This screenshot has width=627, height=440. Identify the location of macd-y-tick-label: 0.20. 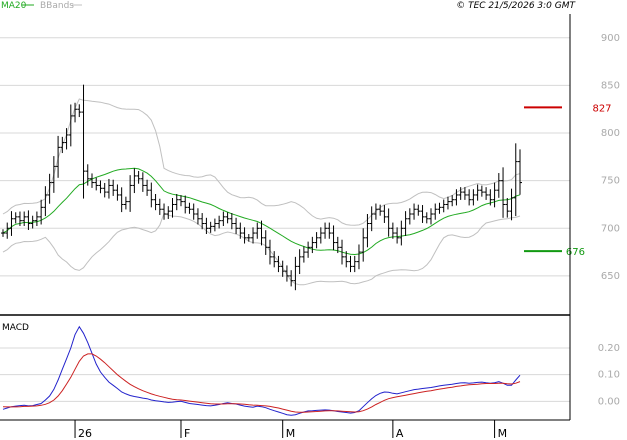
(609, 348).